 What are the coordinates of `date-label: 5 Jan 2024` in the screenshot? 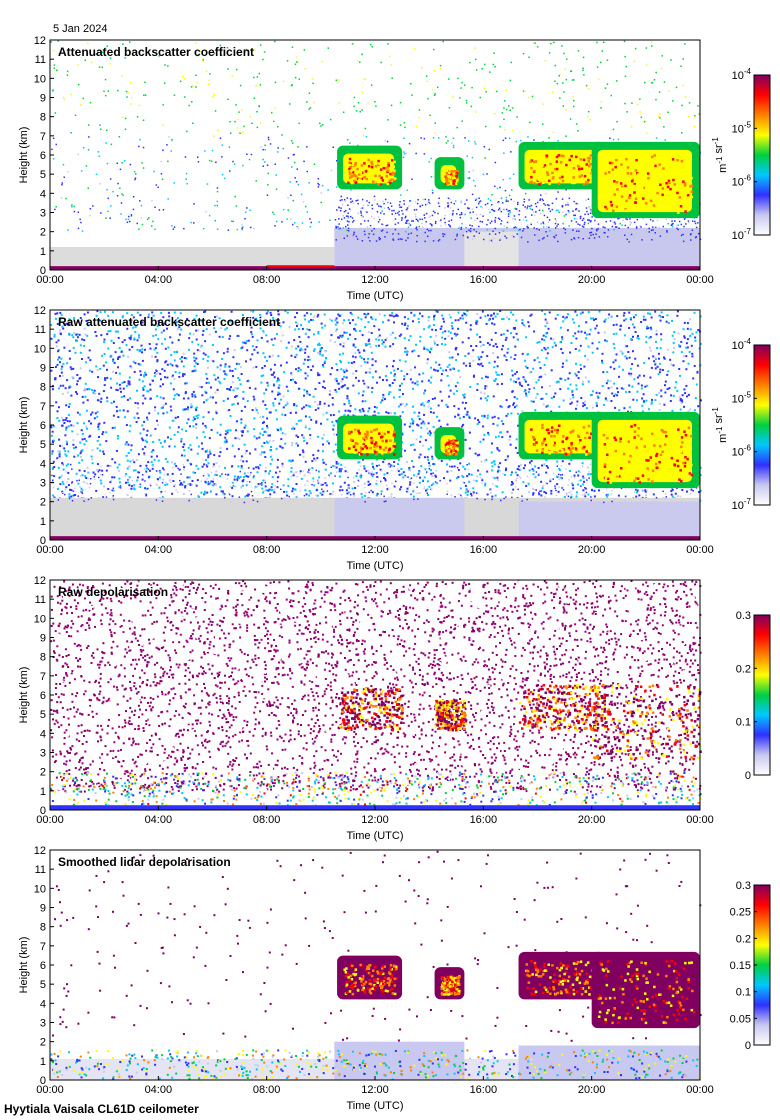 It's located at (80, 29).